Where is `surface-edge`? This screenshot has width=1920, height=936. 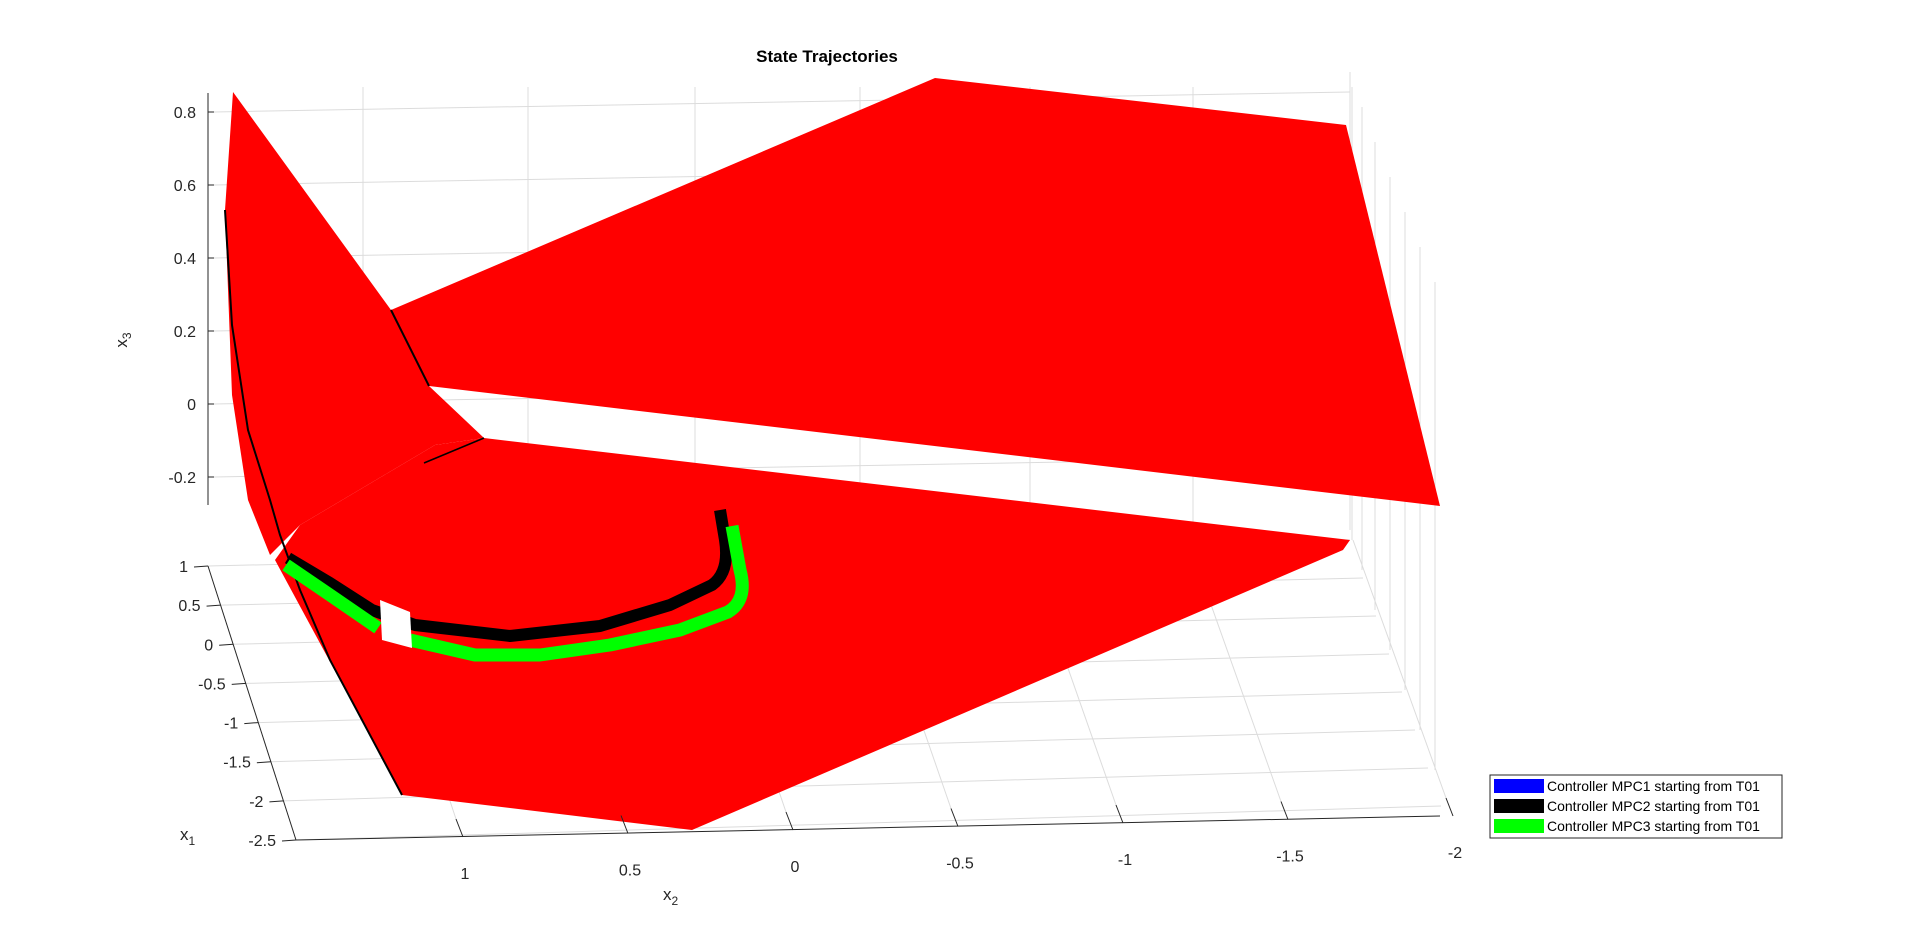
surface-edge is located at coordinates (313, 502).